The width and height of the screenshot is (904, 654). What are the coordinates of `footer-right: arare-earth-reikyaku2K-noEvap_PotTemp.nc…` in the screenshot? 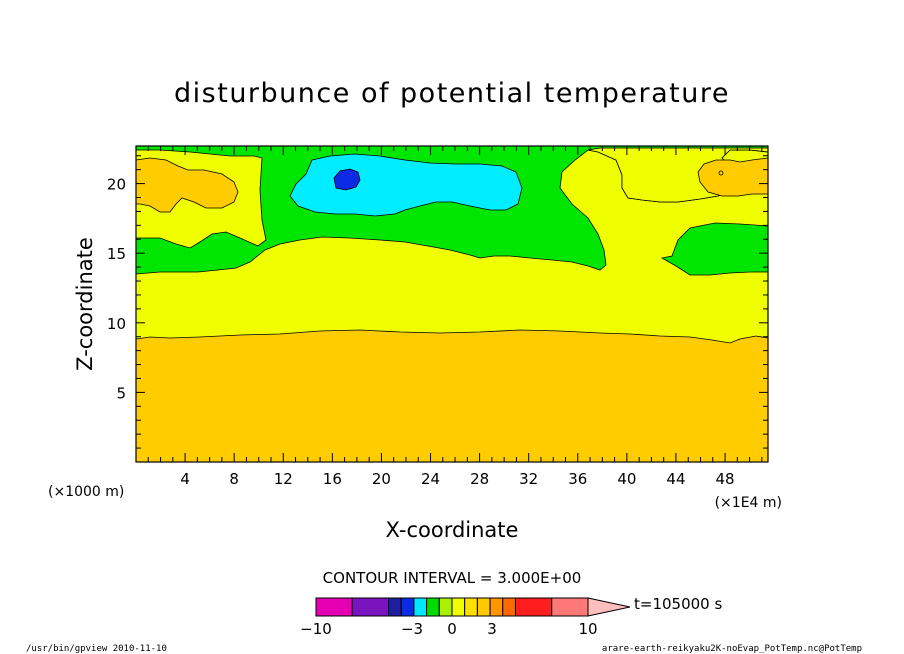 It's located at (732, 649).